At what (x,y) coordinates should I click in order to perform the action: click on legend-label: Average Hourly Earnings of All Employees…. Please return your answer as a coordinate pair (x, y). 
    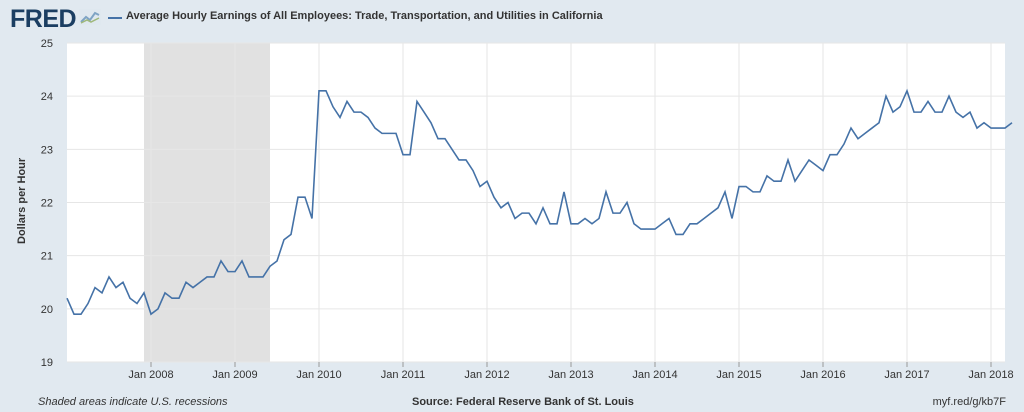
    Looking at the image, I should click on (364, 16).